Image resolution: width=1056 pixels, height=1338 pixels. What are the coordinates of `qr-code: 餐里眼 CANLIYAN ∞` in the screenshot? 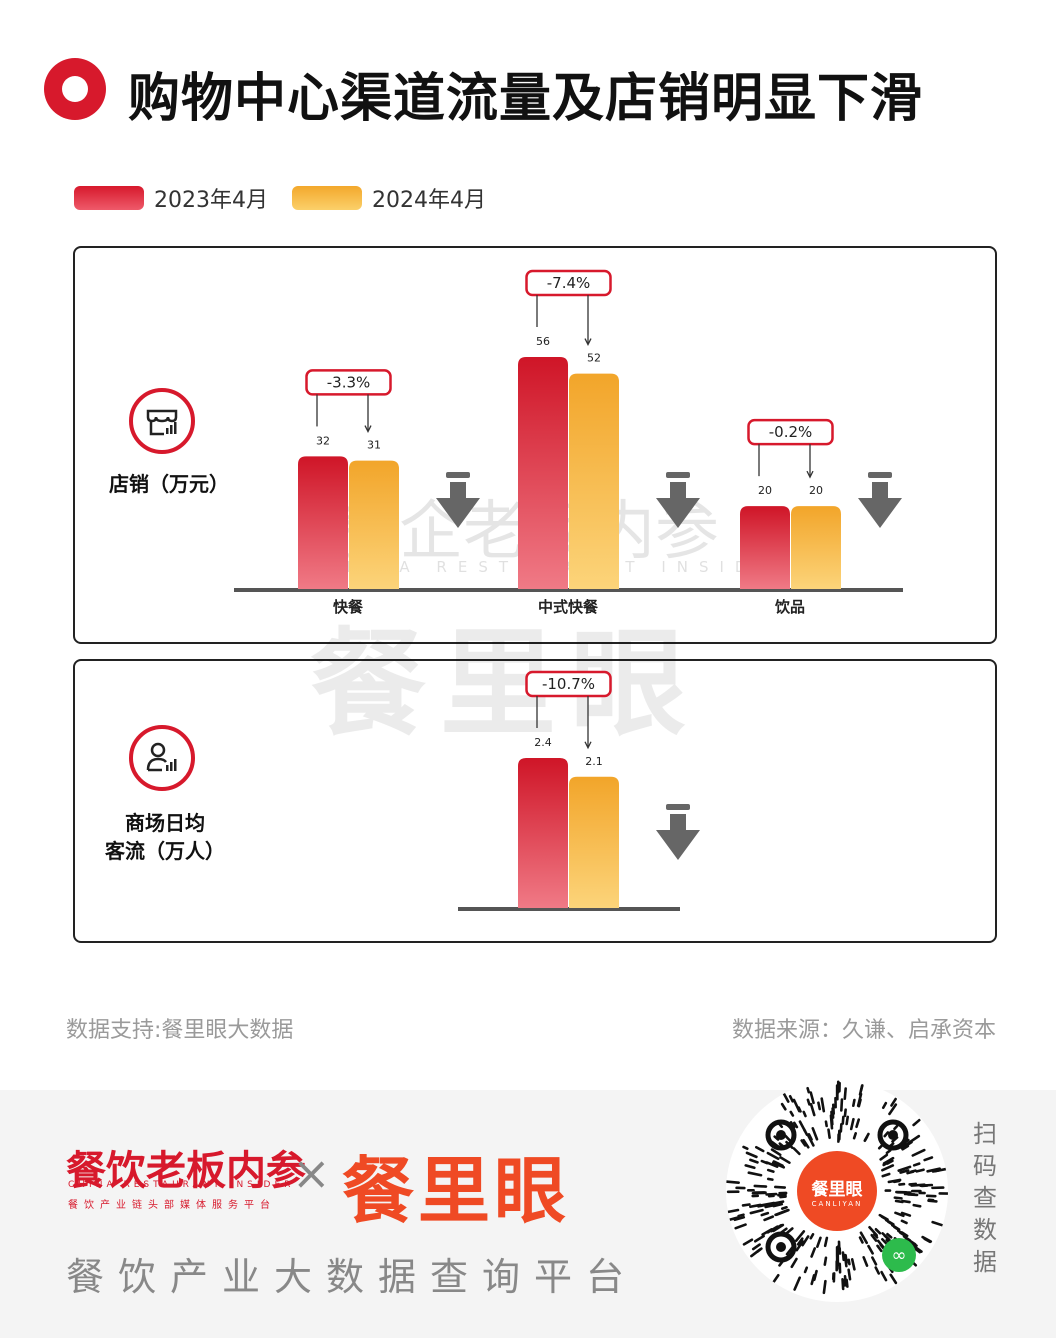 It's located at (837, 1191).